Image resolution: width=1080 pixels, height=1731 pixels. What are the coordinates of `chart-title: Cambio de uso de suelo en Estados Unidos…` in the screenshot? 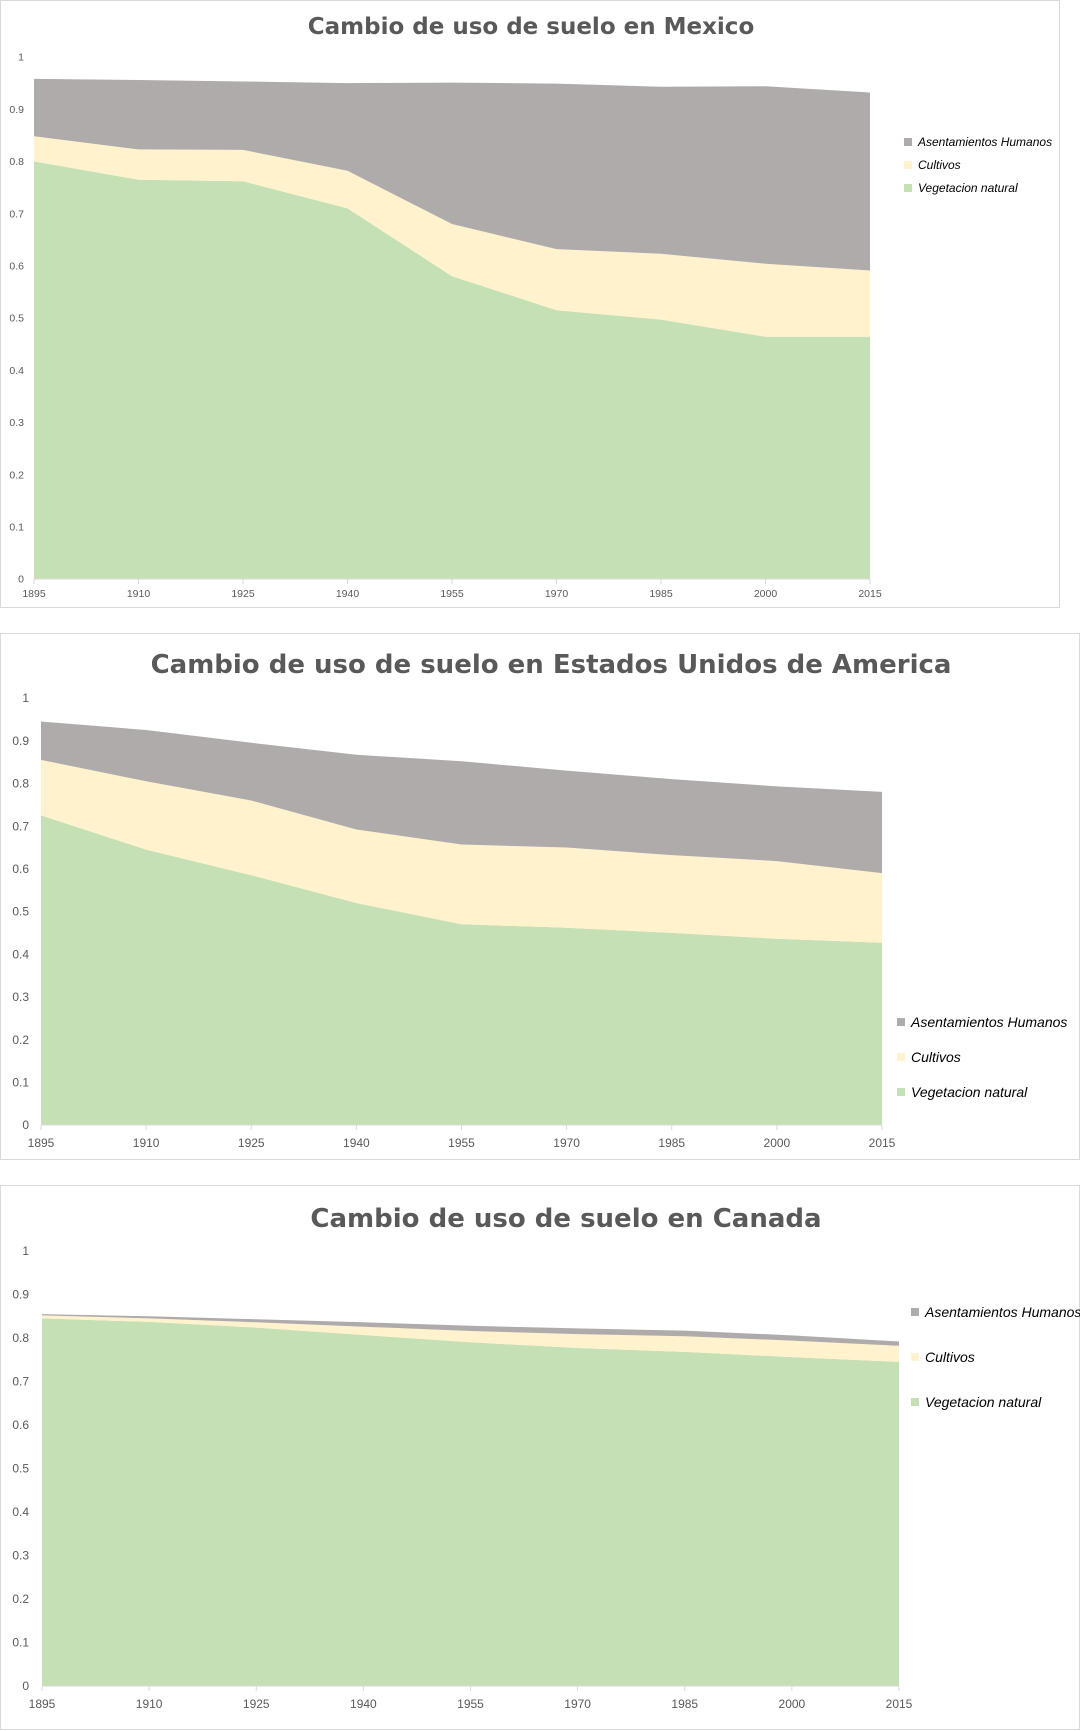 It's located at (551, 665).